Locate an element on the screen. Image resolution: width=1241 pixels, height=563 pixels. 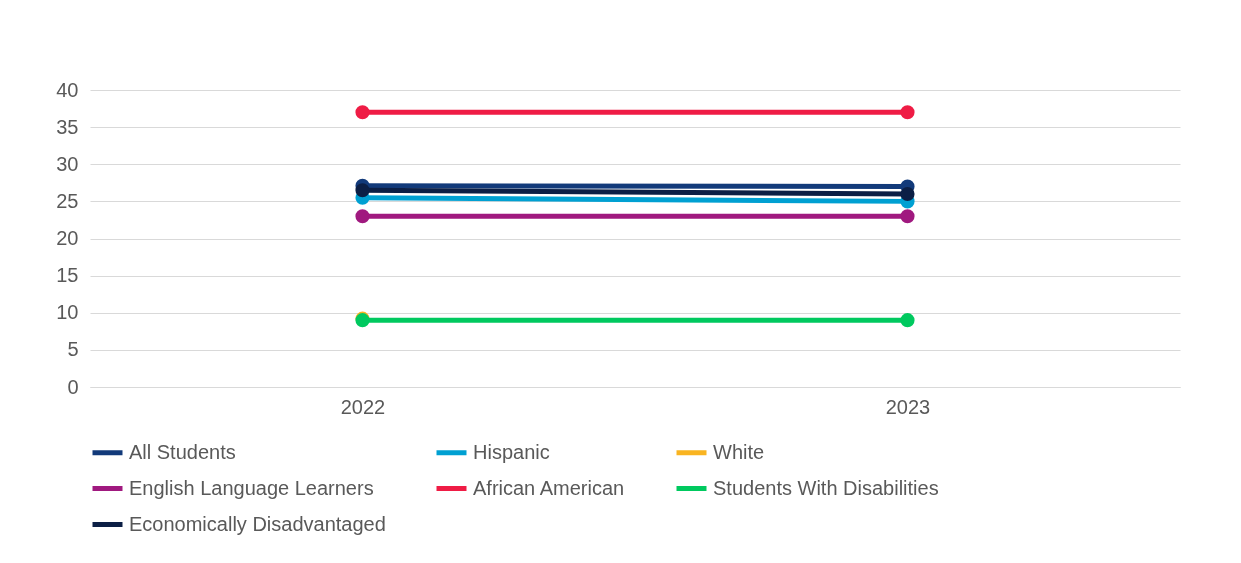
y-tick-label: 0 is located at coordinates (73, 386).